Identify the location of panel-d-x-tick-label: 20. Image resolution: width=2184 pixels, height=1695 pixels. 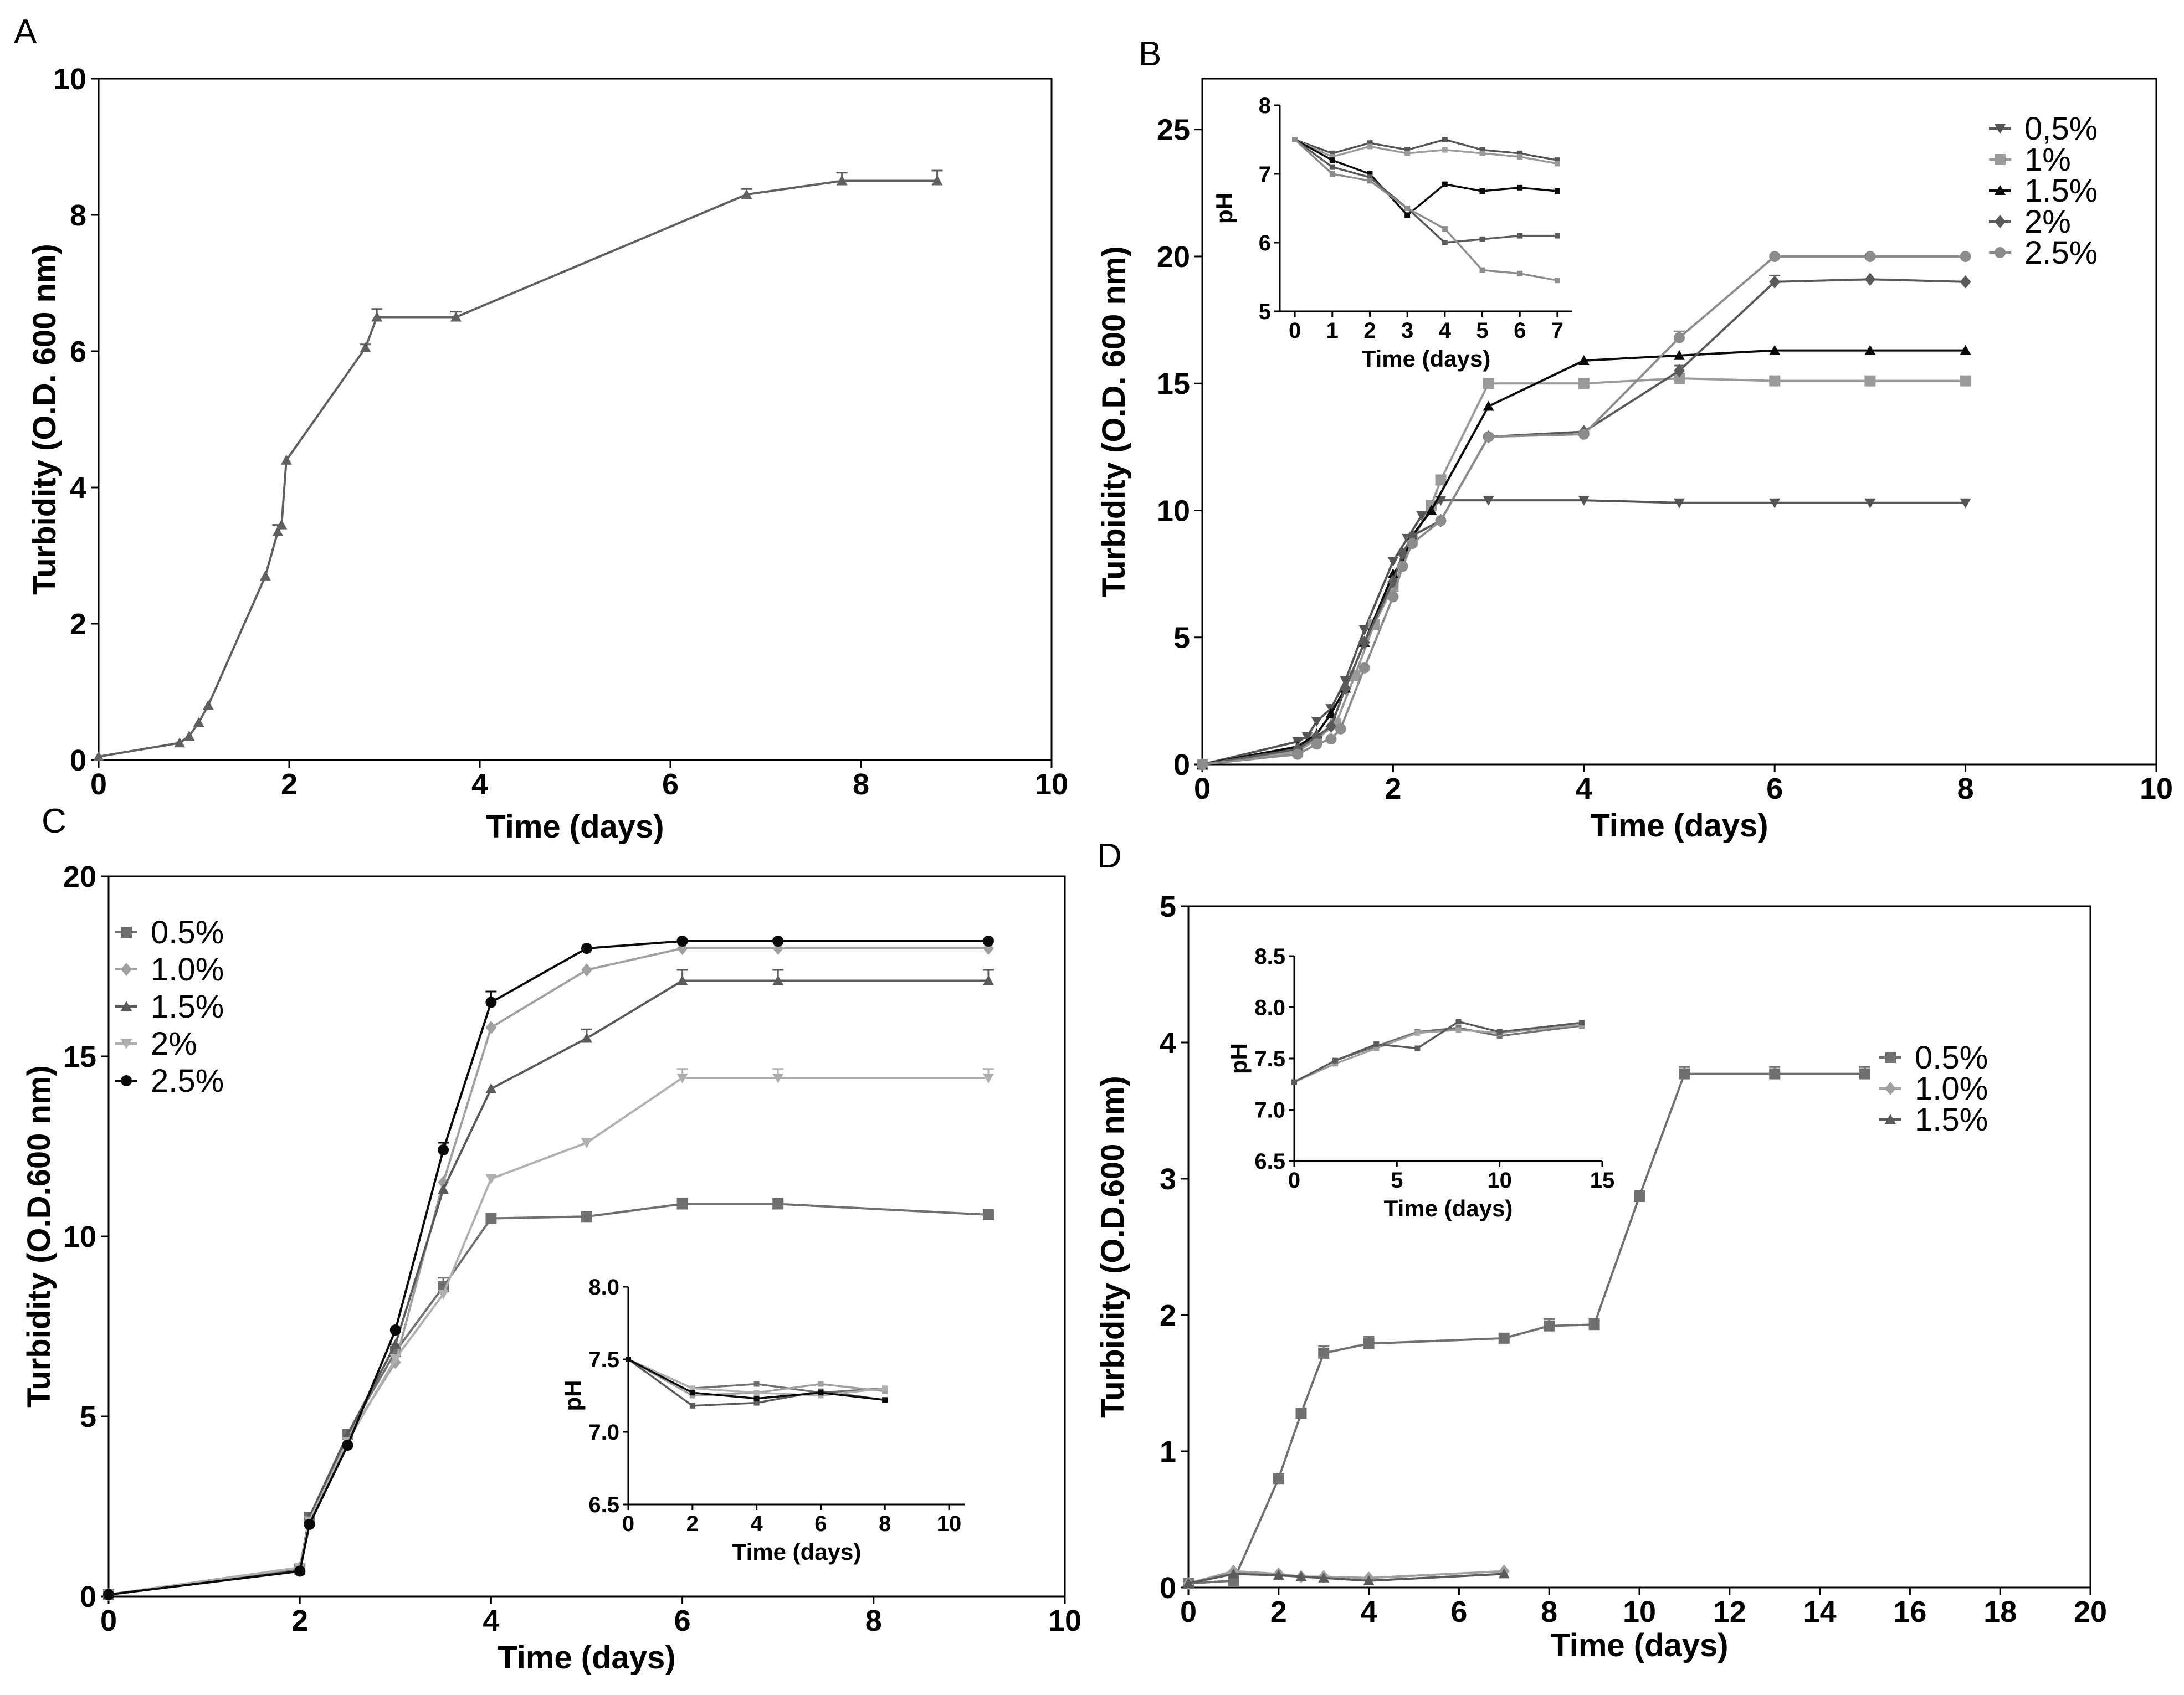
(2090, 1612).